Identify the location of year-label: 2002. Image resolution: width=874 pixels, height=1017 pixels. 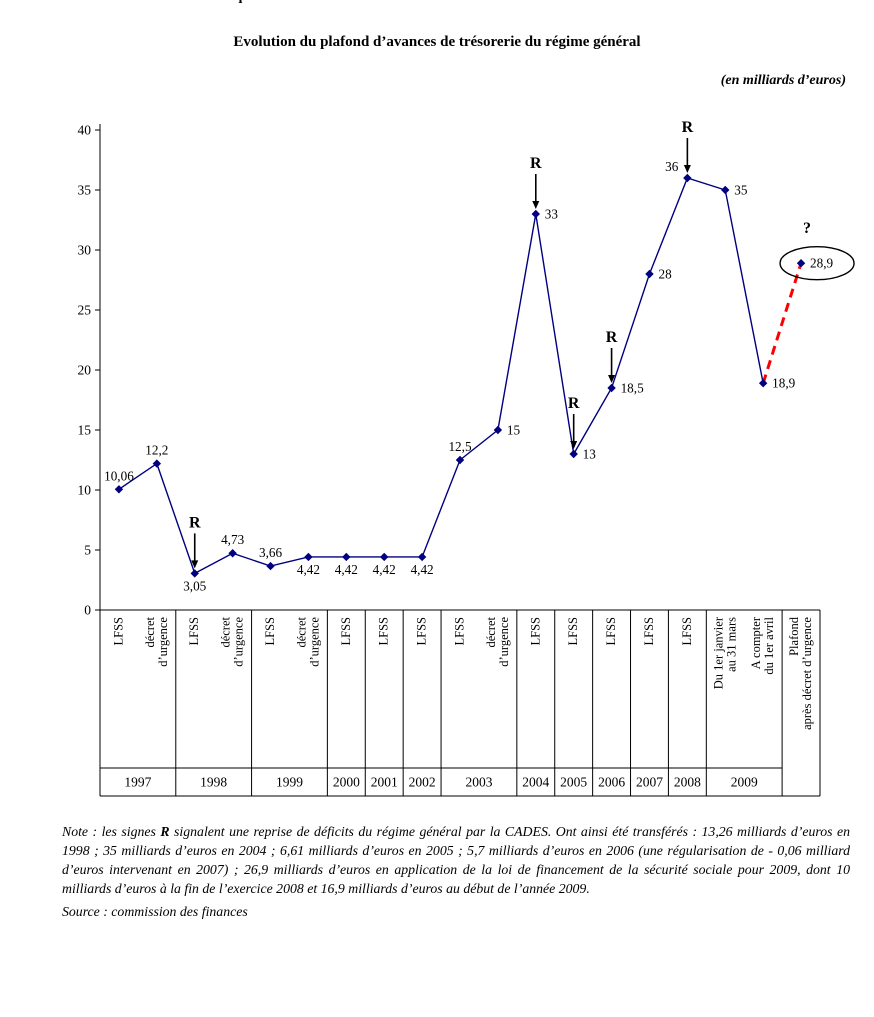
(422, 782).